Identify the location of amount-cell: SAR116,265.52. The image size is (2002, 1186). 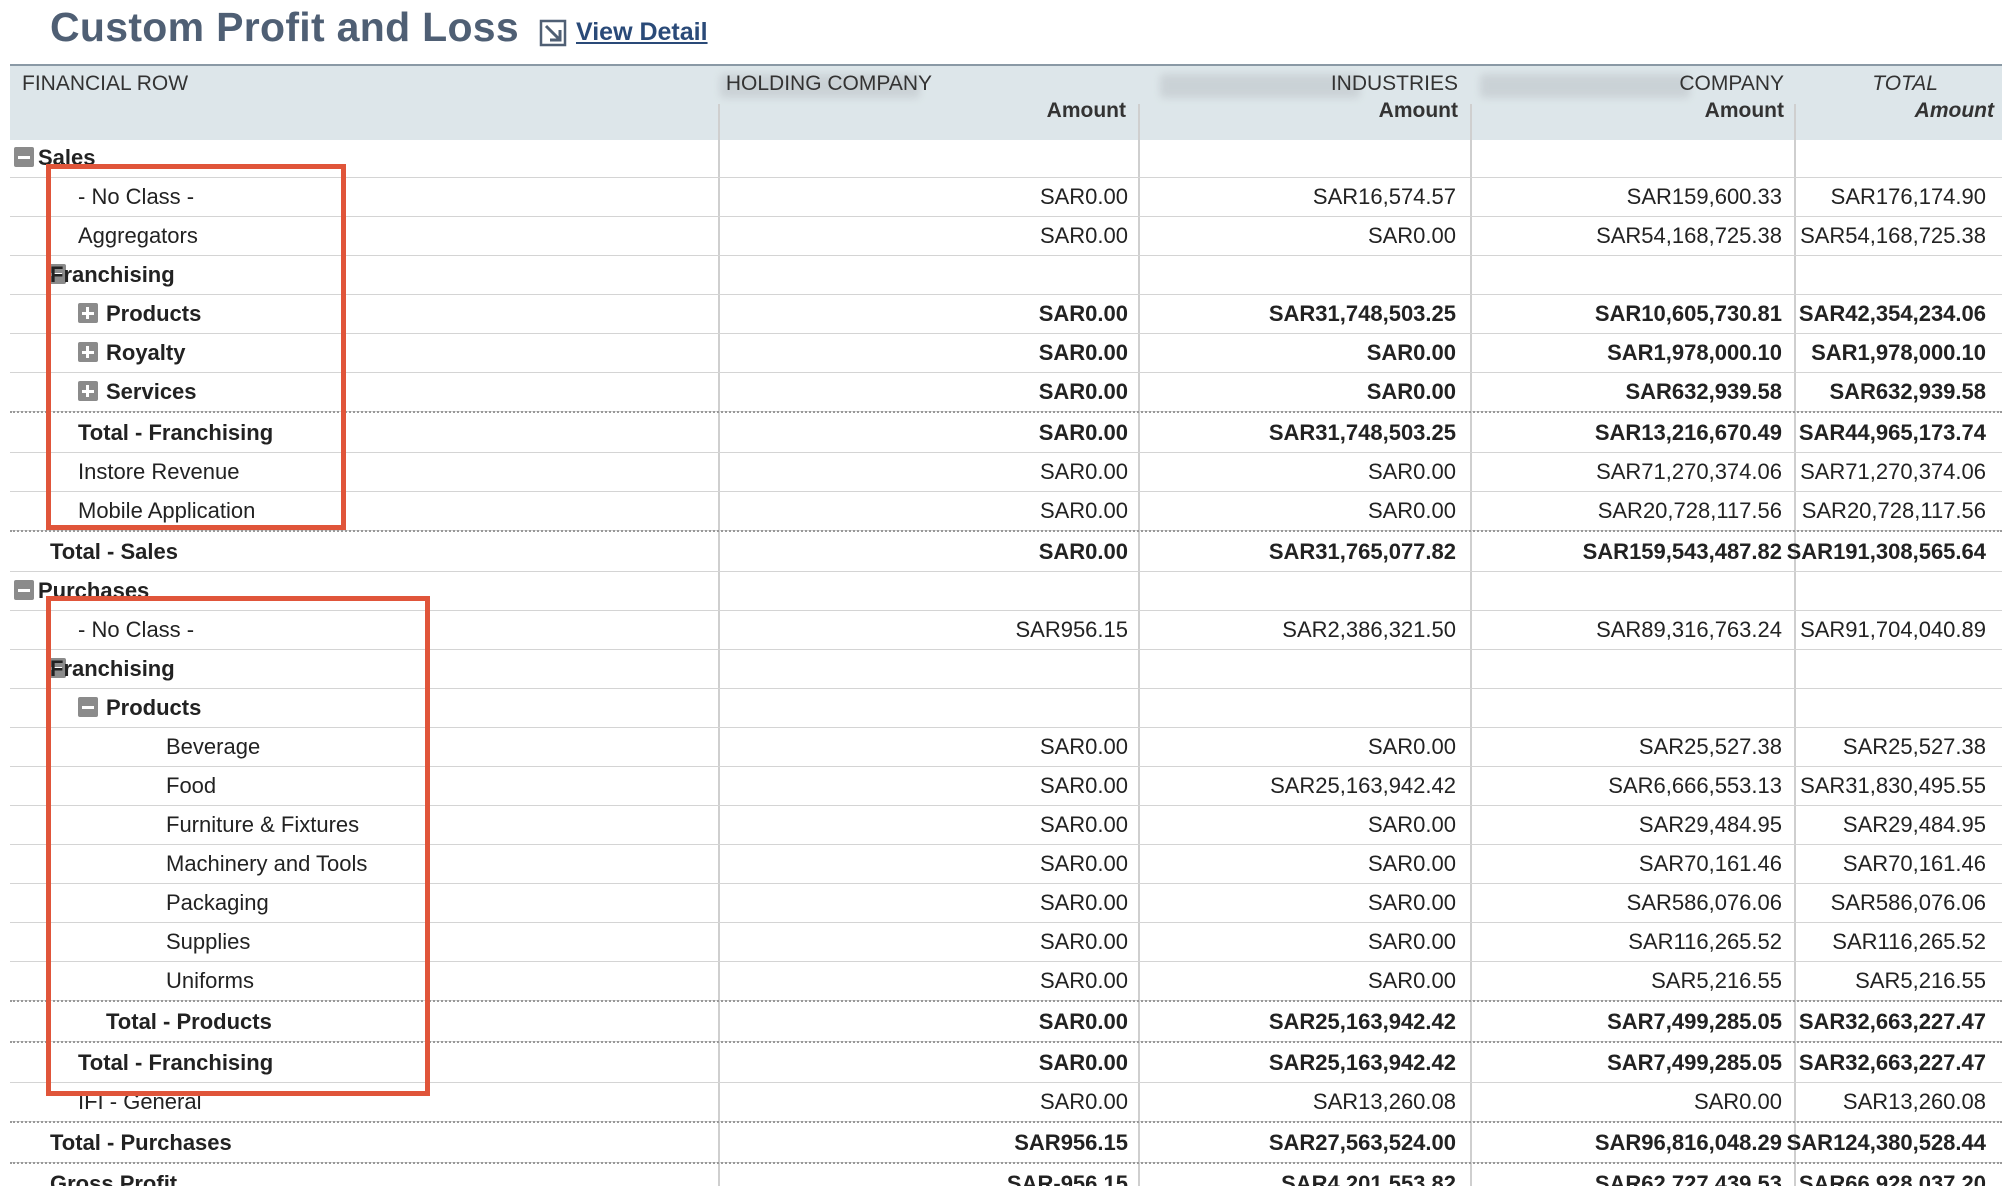
(1909, 941).